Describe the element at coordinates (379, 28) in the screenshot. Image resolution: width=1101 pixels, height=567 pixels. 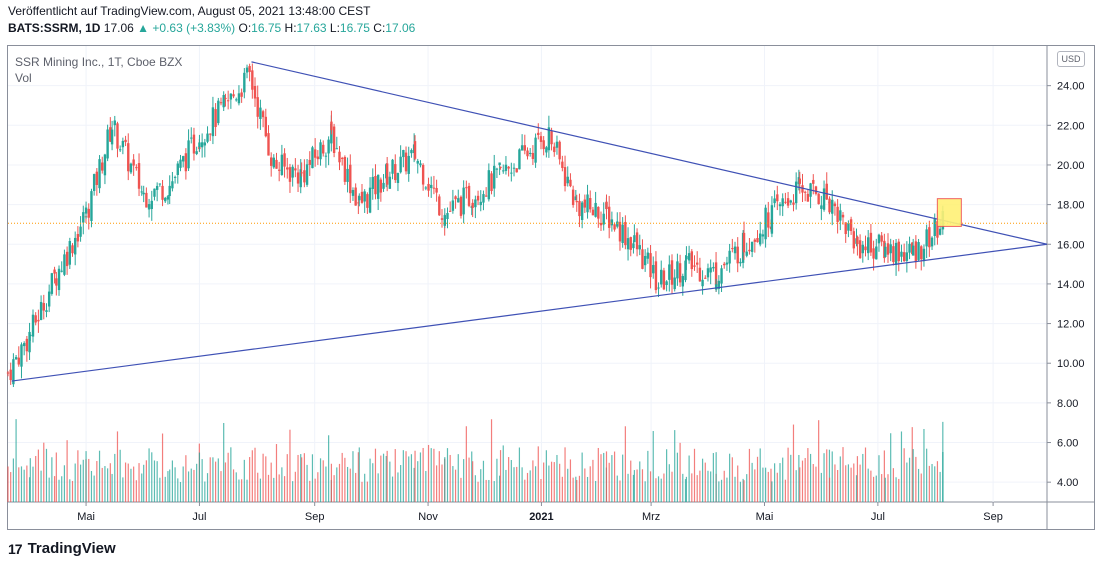
I see `close-label: C:` at that location.